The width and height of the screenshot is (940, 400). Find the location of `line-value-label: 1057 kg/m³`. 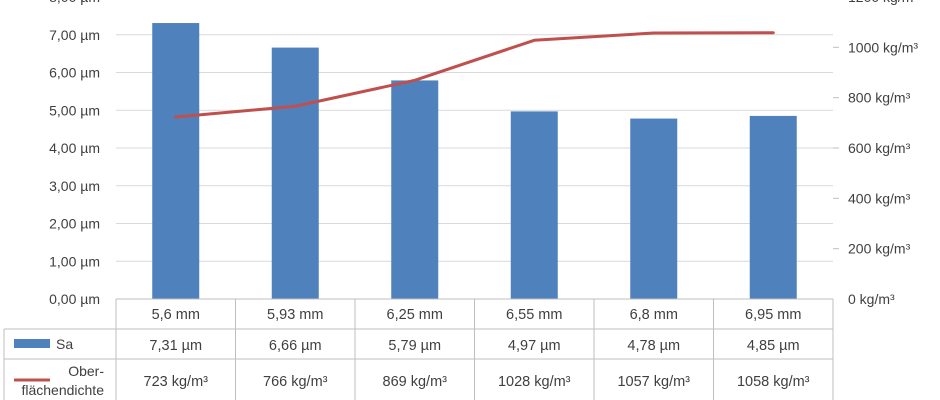

line-value-label: 1057 kg/m³ is located at coordinates (653, 382).